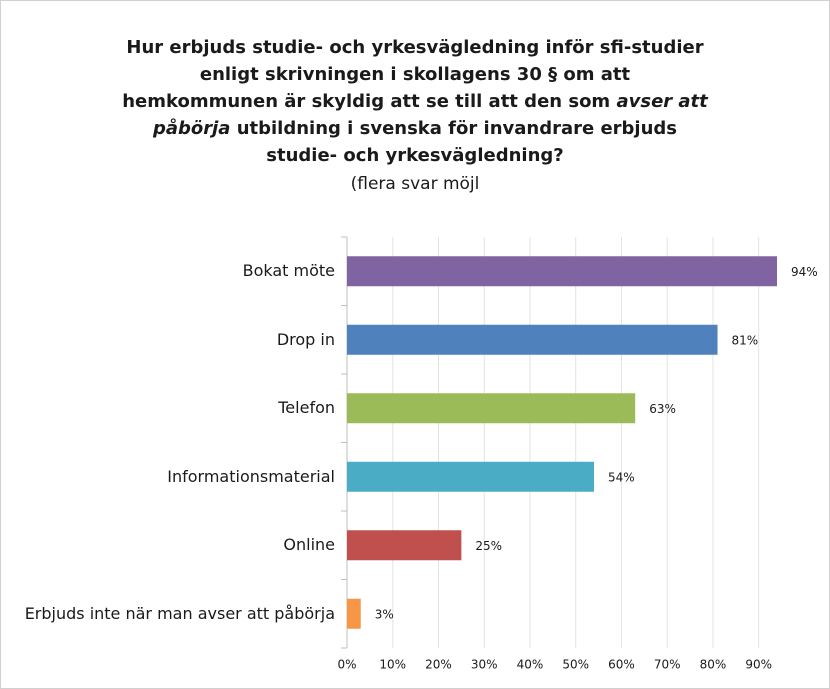 Image resolution: width=830 pixels, height=689 pixels. I want to click on title-segment: studie- och yrkesvägledning?, so click(414, 155).